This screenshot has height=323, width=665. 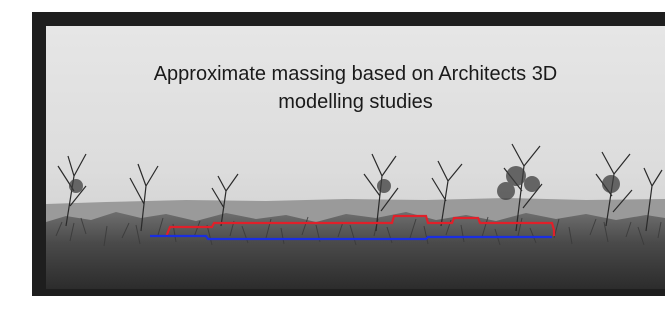 What do you see at coordinates (360, 226) in the screenshot?
I see `proposed-massing-outline` at bounding box center [360, 226].